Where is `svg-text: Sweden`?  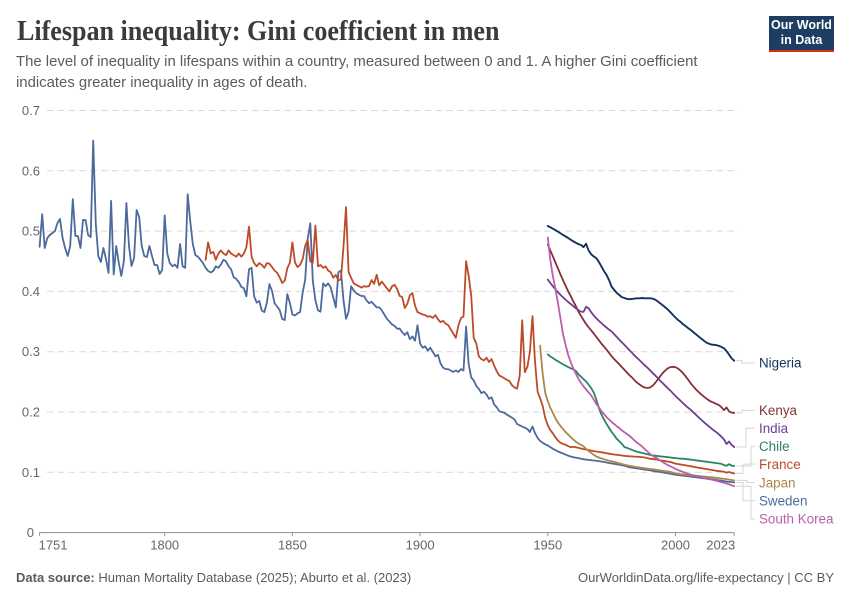 svg-text: Sweden is located at coordinates (783, 501).